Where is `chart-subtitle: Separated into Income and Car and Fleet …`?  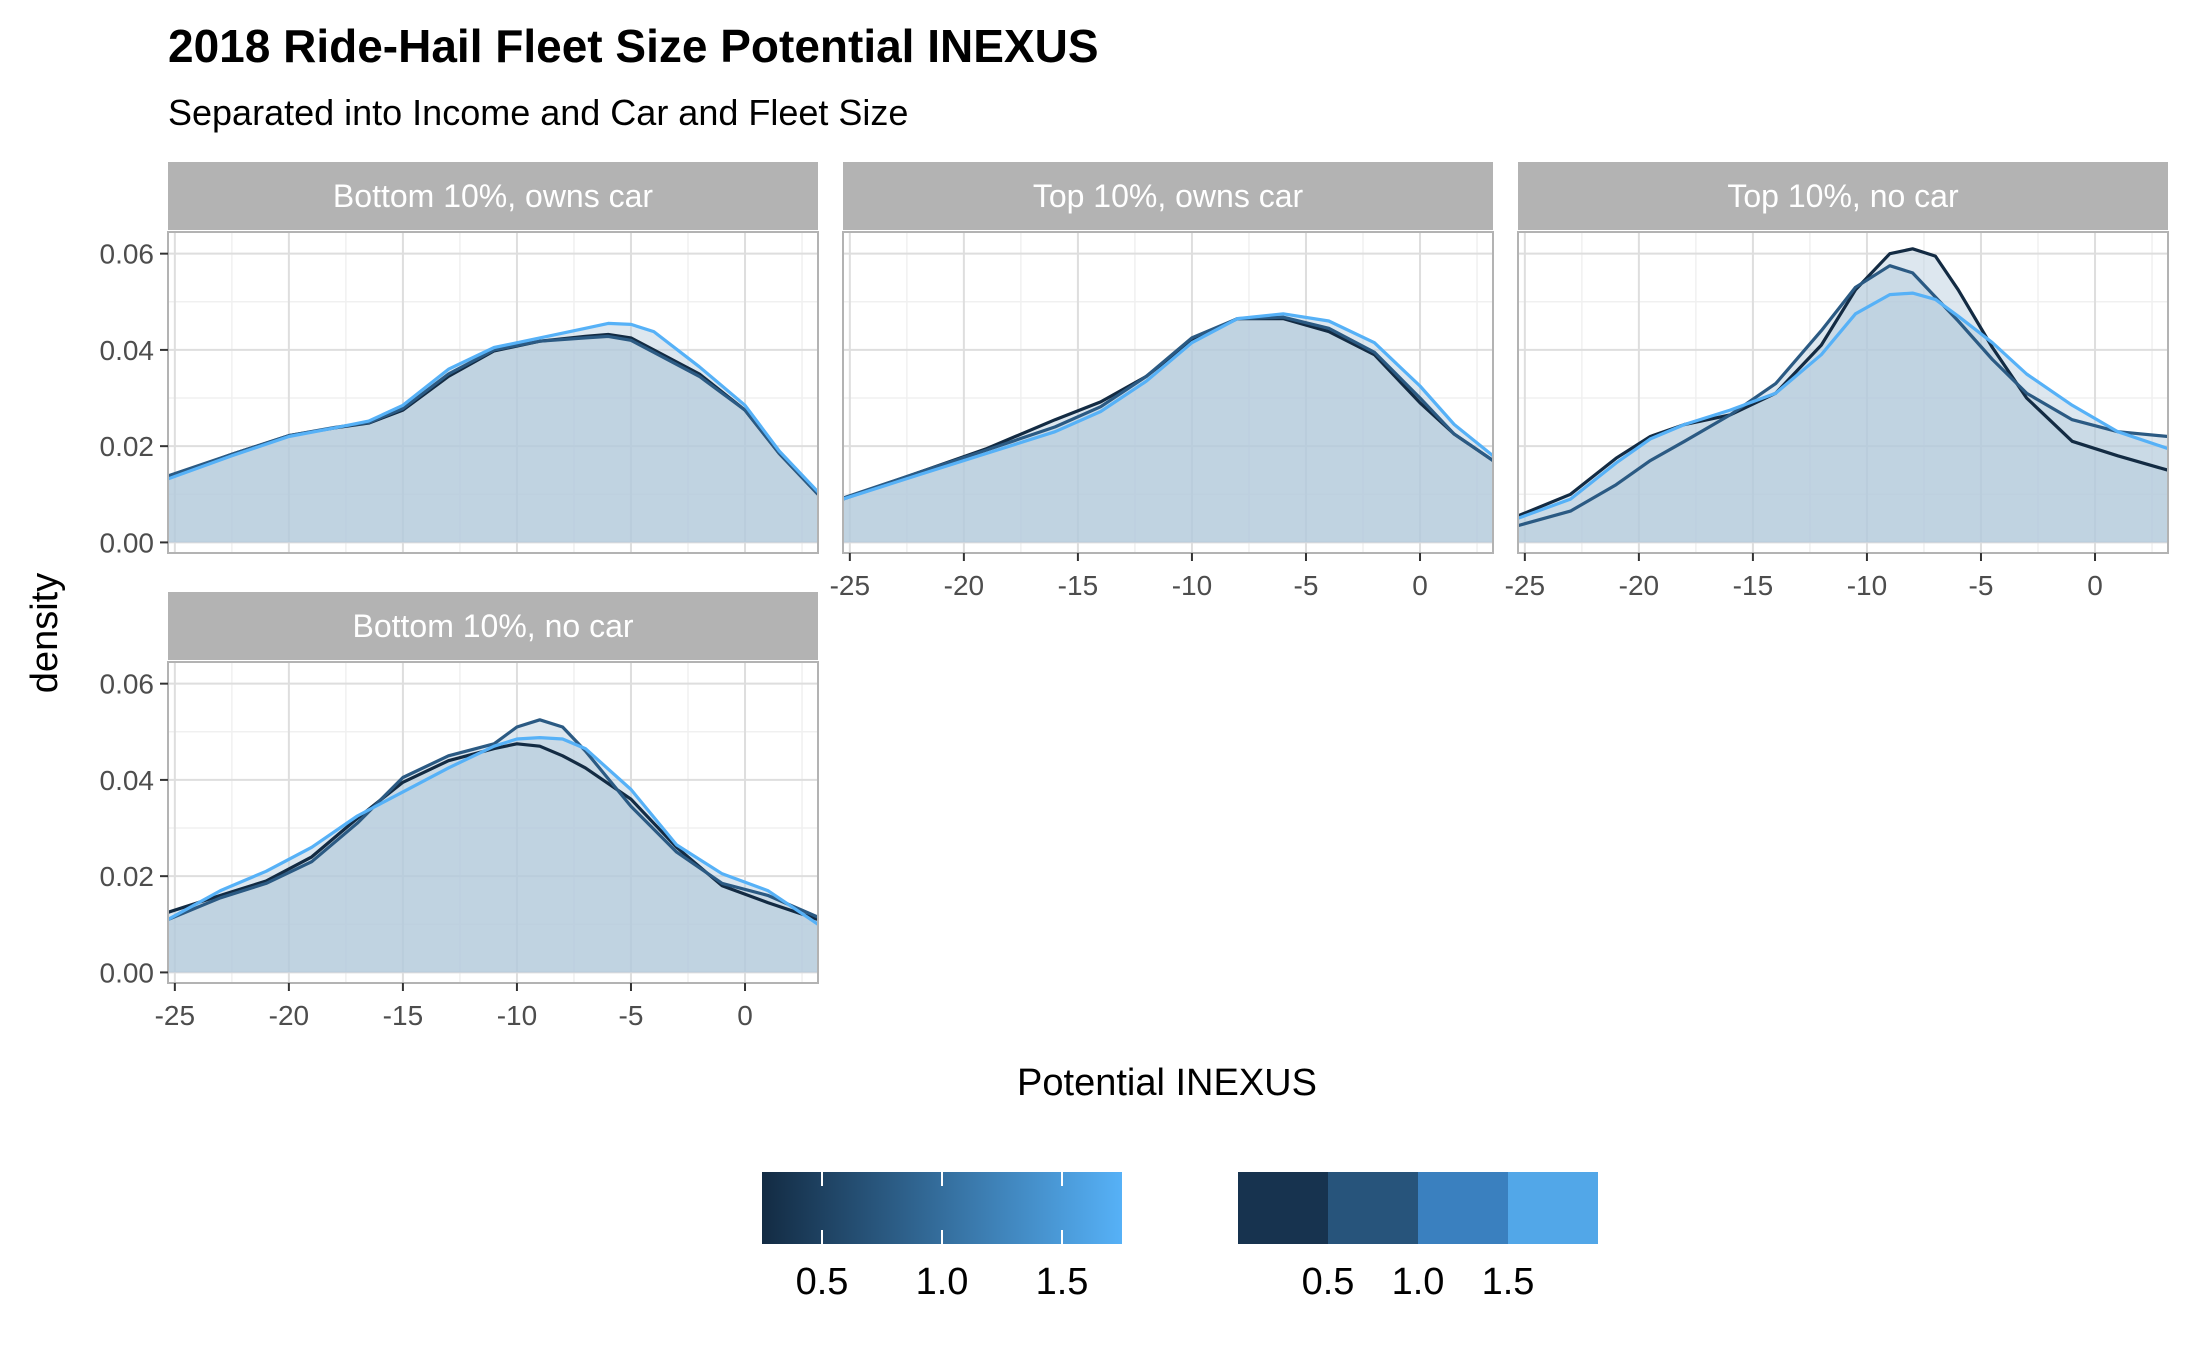 chart-subtitle: Separated into Income and Car and Fleet … is located at coordinates (538, 112).